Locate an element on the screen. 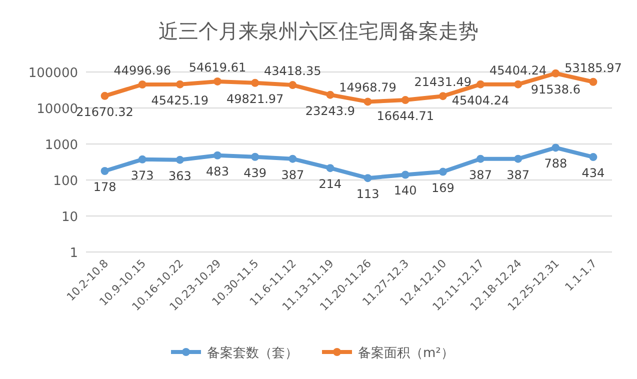 Image resolution: width=637 pixels, height=379 pixels. data-label: 788 is located at coordinates (556, 163).